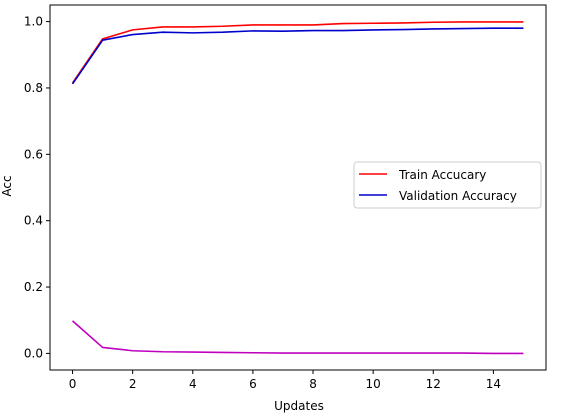  I want to click on y-axis-label: Acc, so click(7, 185).